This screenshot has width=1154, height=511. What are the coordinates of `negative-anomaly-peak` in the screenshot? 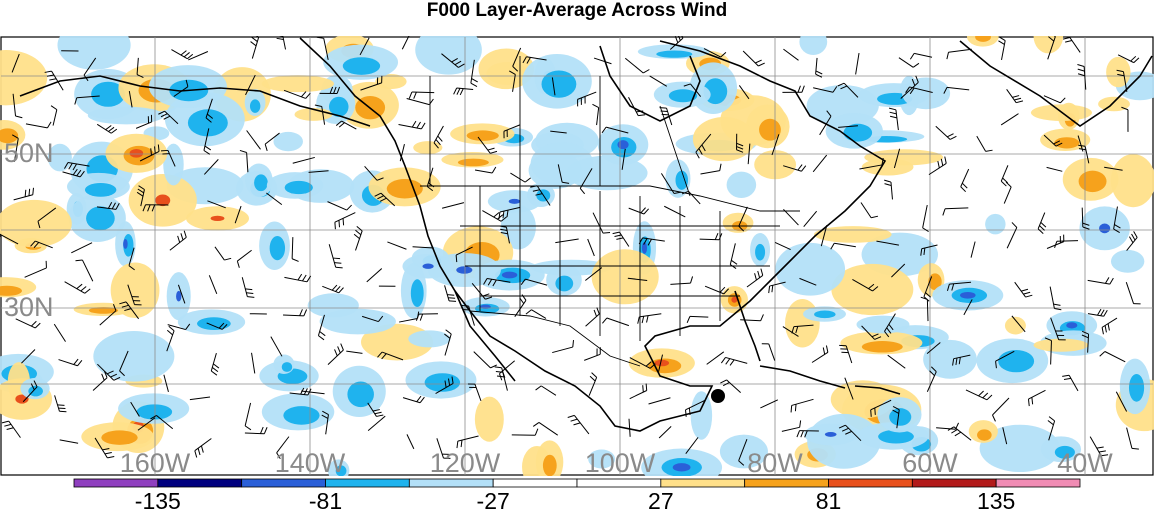 It's located at (125, 243).